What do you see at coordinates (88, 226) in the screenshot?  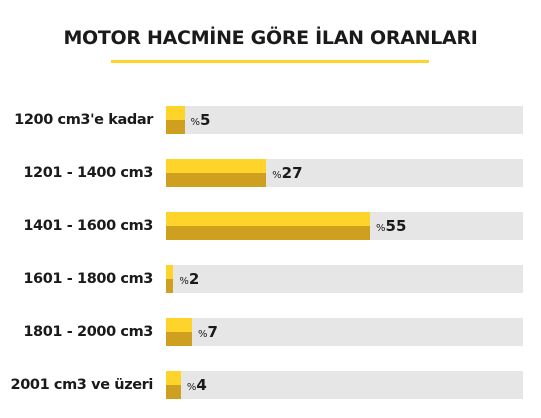 I see `category-label: 1401 - 1600 cm3` at bounding box center [88, 226].